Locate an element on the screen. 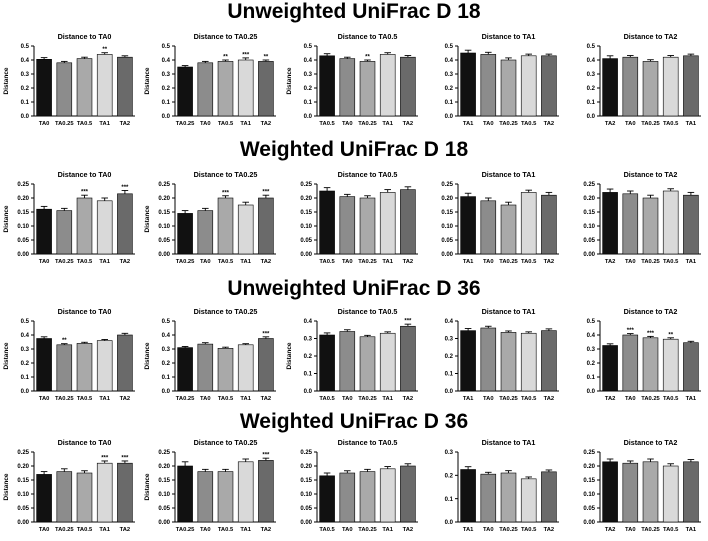  y-tick-label: 0.25 is located at coordinates (589, 453).